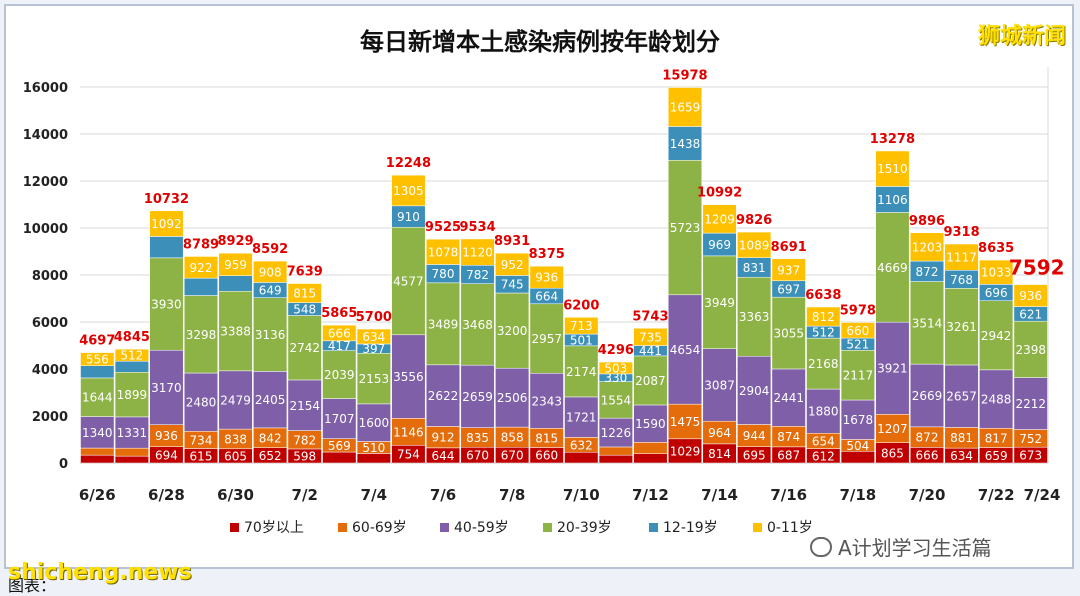 The height and width of the screenshot is (596, 1080). Describe the element at coordinates (996, 273) in the screenshot. I see `segment-value-label: 1033` at that location.